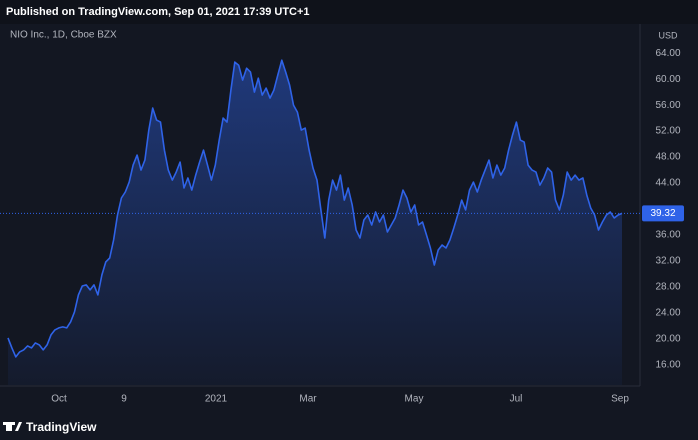 The width and height of the screenshot is (698, 440). Describe the element at coordinates (667, 53) in the screenshot. I see `y-tick-label: 64.00` at that location.